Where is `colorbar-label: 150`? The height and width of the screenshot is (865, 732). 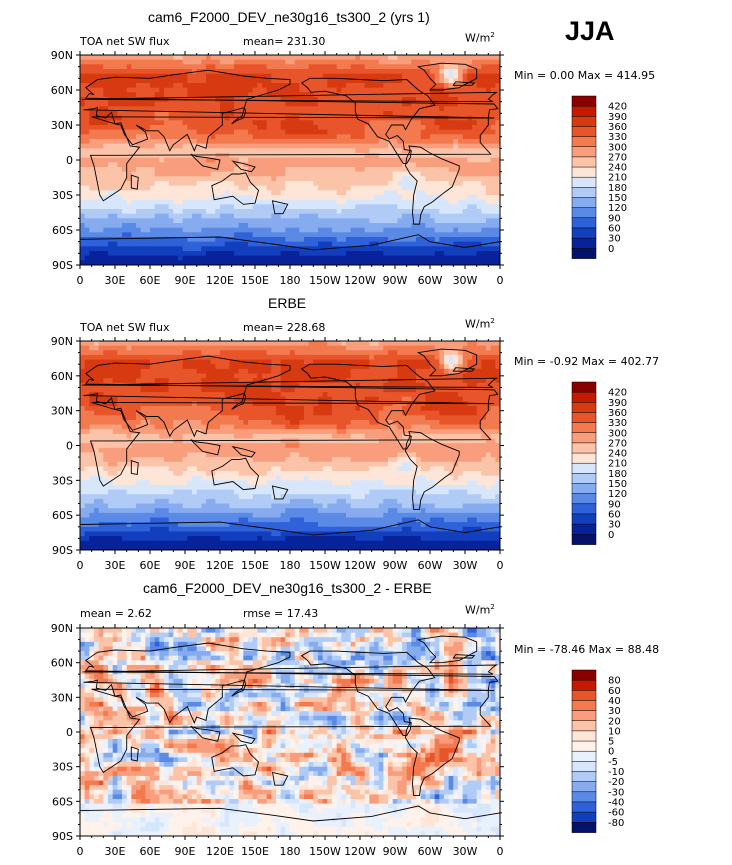 colorbar-label: 150 is located at coordinates (617, 198).